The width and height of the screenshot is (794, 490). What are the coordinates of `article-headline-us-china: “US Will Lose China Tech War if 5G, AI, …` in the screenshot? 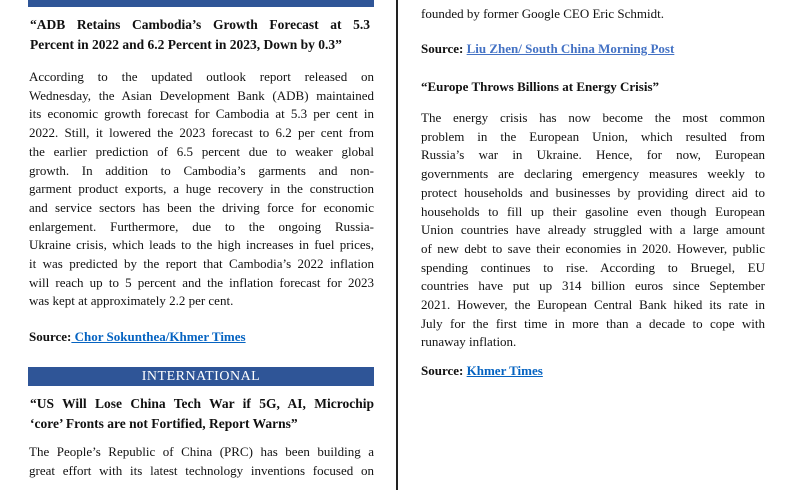 It's located at (202, 413).